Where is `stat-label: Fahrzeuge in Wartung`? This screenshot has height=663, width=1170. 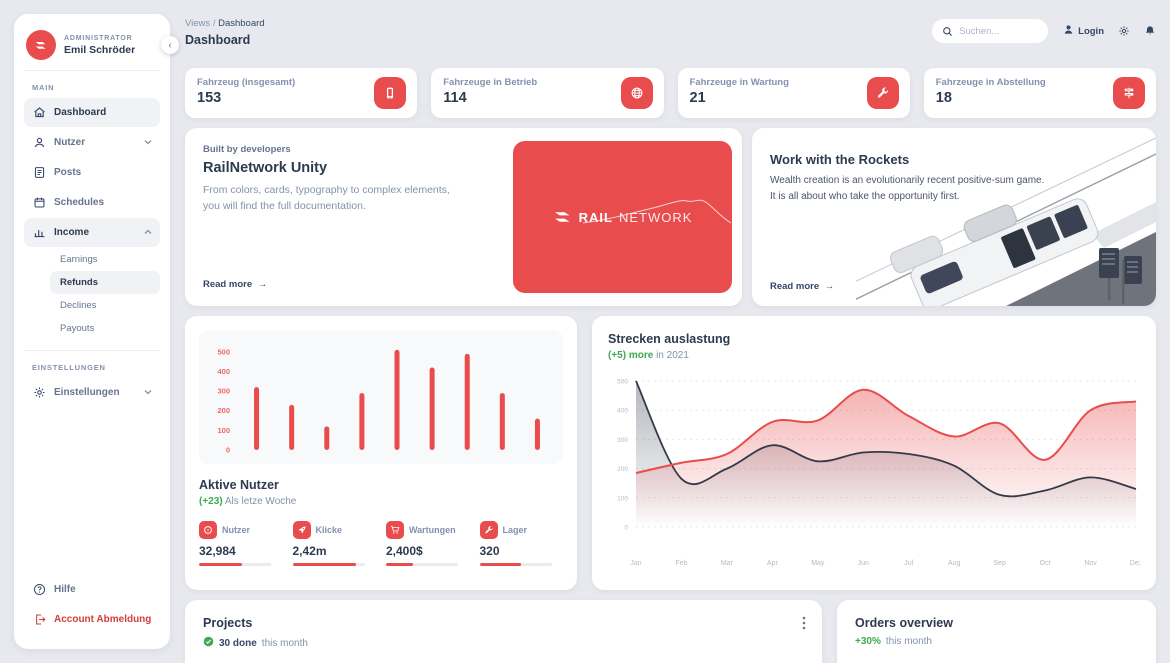
stat-label: Fahrzeuge in Wartung is located at coordinates (739, 82).